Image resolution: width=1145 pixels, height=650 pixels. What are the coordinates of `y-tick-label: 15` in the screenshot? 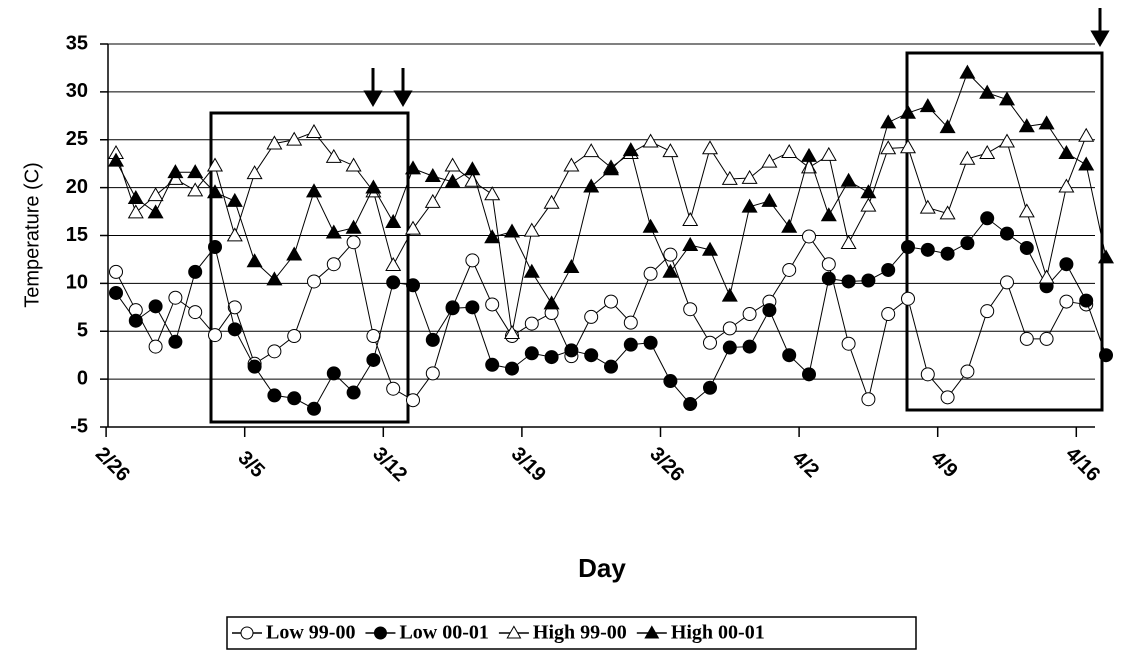 It's located at (77, 235).